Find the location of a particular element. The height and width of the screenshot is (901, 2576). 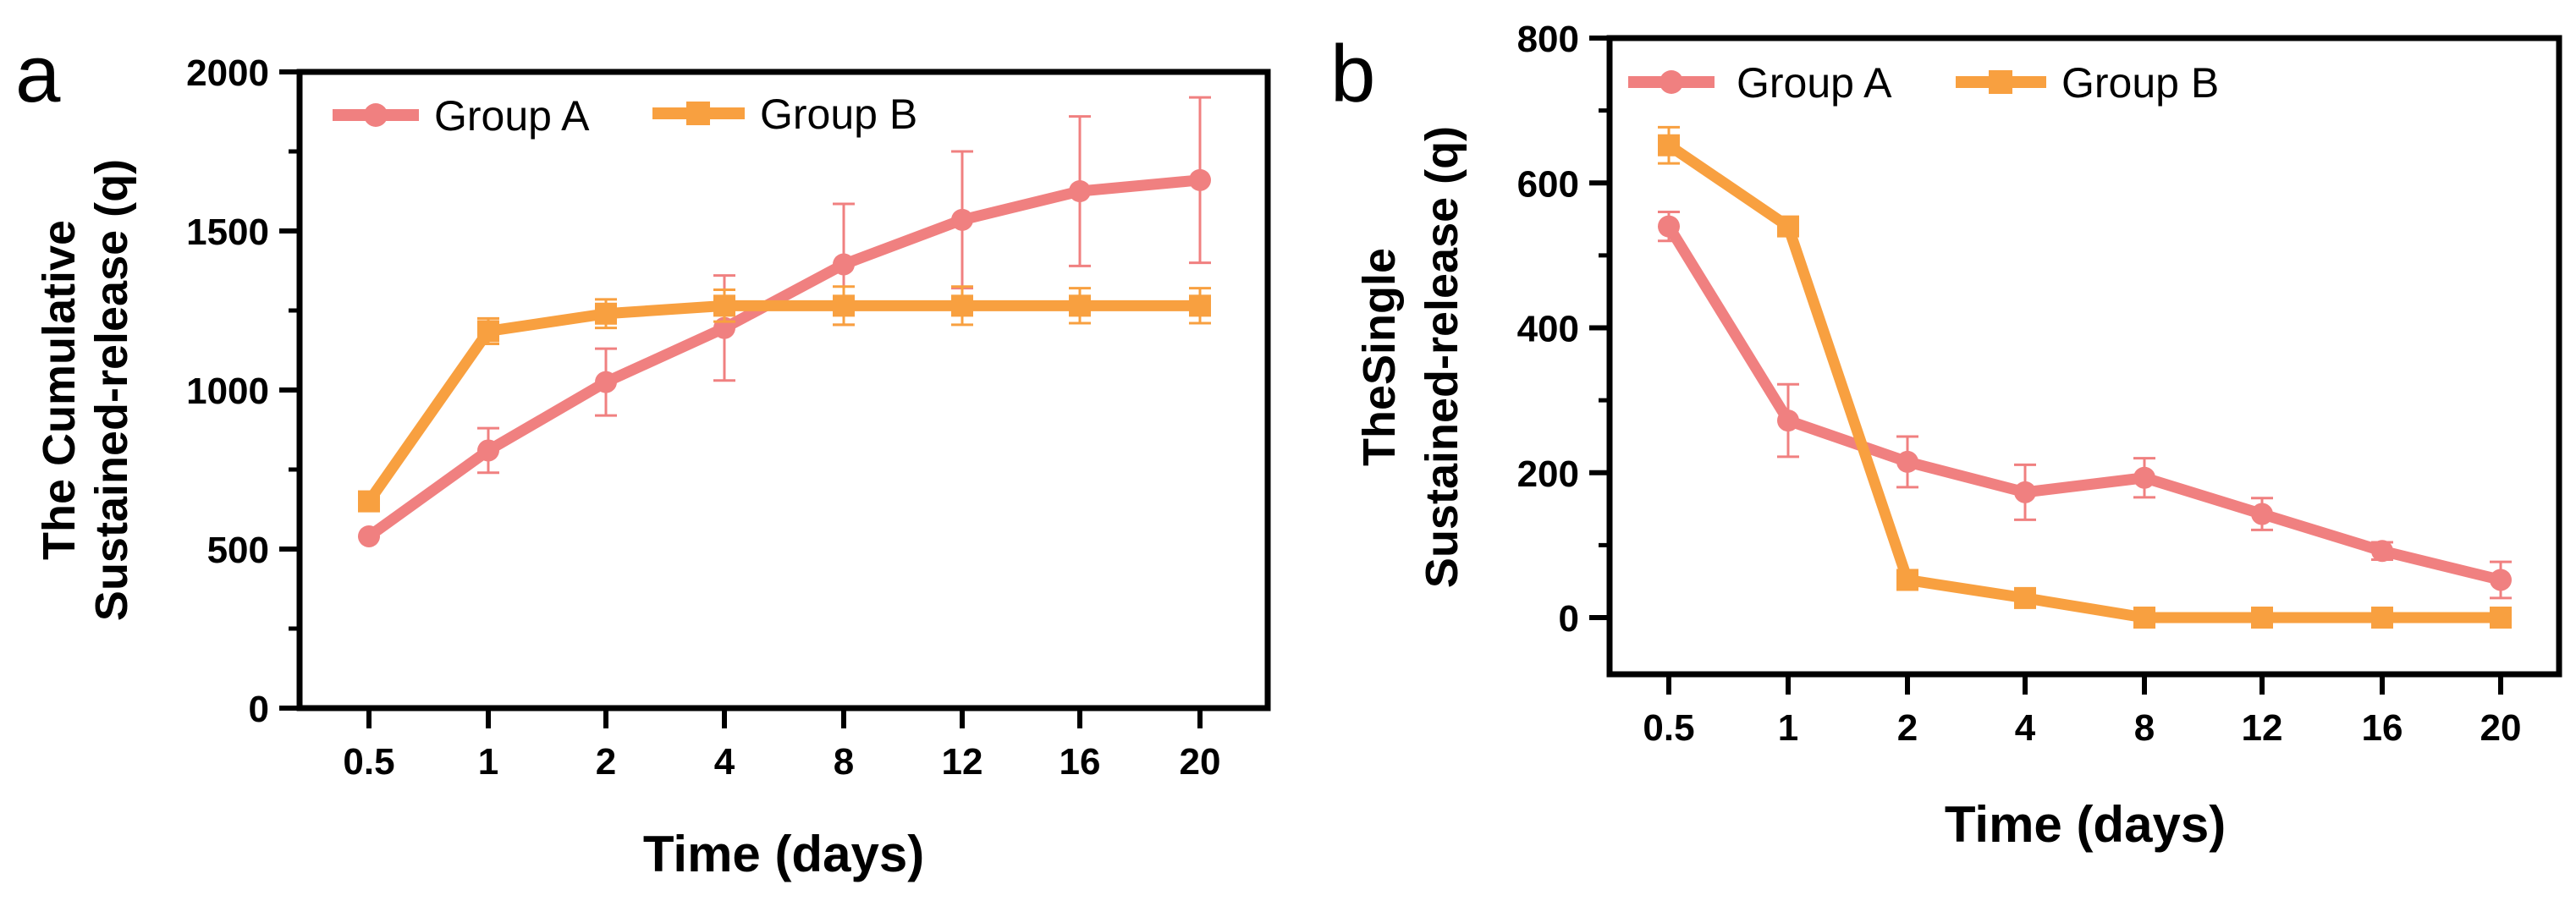

panel-a-x-axis-title: Time (days) is located at coordinates (783, 854).